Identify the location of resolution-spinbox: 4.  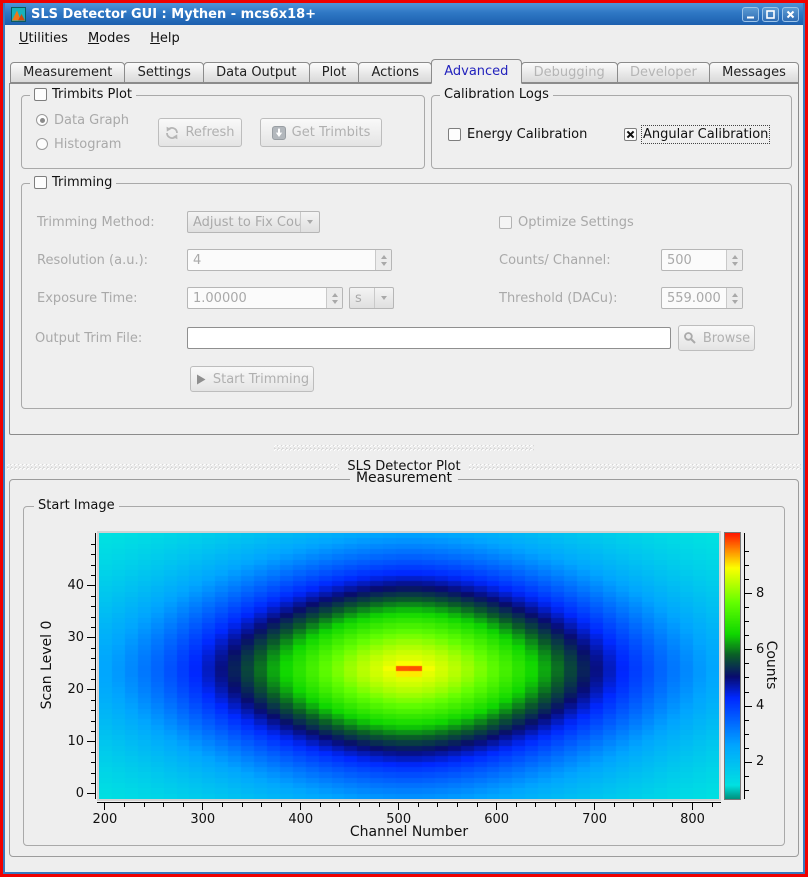
(289, 260).